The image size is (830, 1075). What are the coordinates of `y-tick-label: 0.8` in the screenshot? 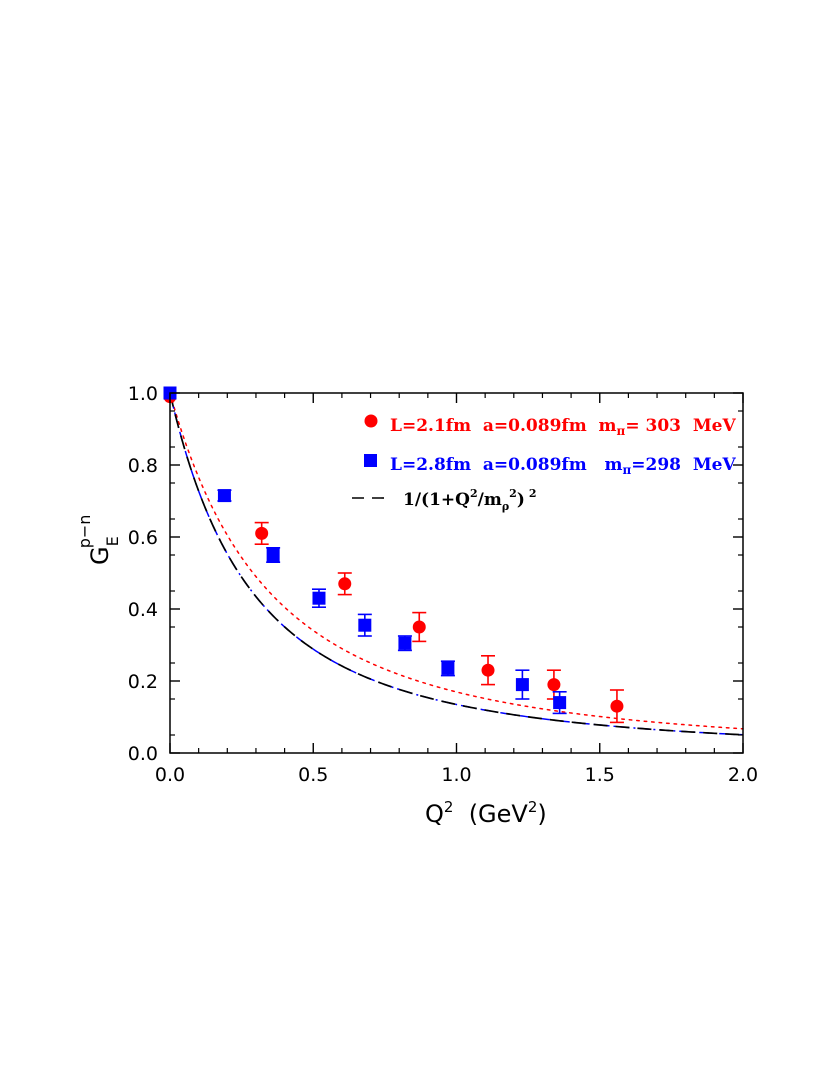 It's located at (143, 466).